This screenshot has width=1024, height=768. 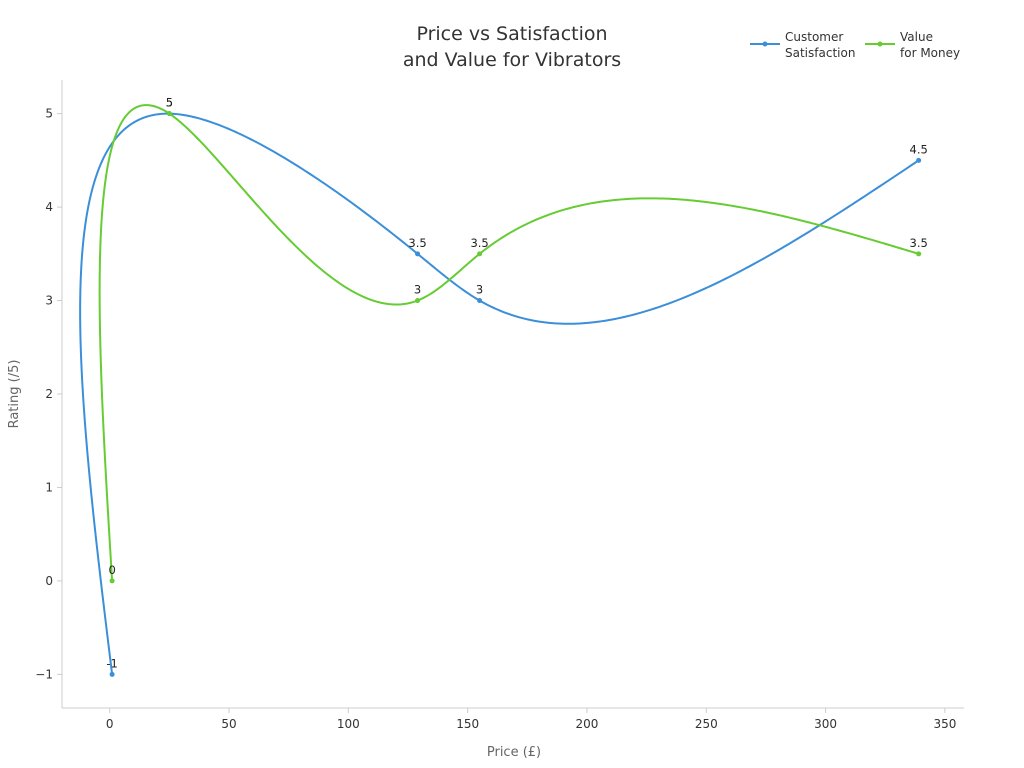 I want to click on y-tick-label: 2, so click(x=49, y=394).